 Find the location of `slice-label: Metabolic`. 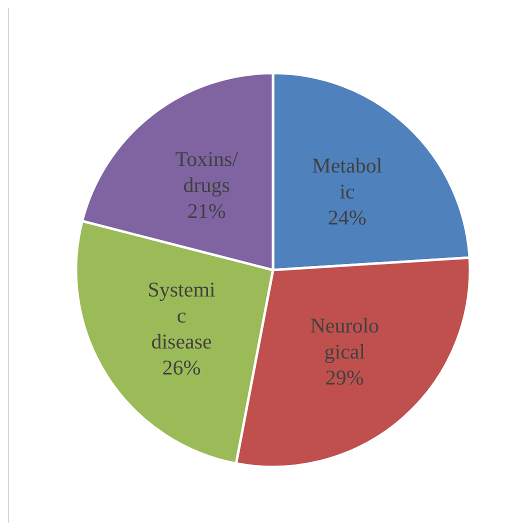

slice-label: Metabolic is located at coordinates (347, 178).